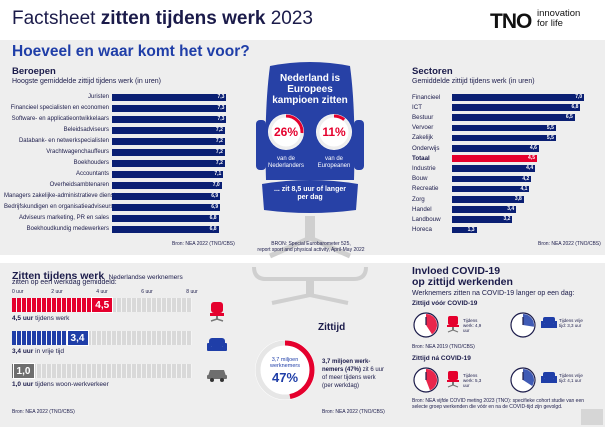 This screenshot has width=605, height=427. I want to click on time-row-label: 3,4 uur in vrije tijd, so click(38, 351).